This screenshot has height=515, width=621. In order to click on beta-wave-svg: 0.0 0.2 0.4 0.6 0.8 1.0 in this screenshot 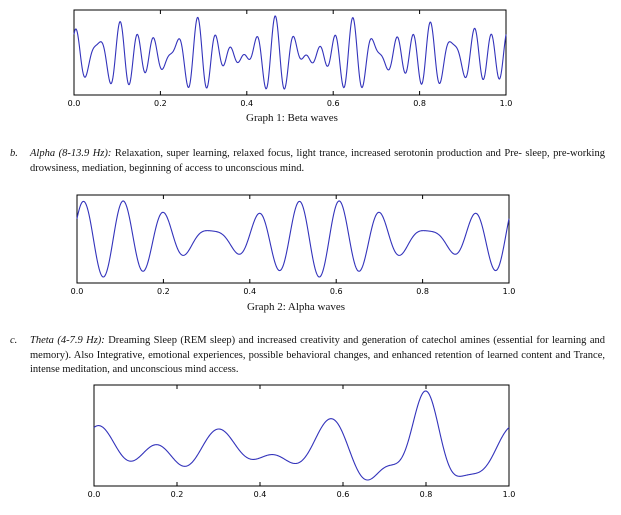, I will do `click(290, 58)`.